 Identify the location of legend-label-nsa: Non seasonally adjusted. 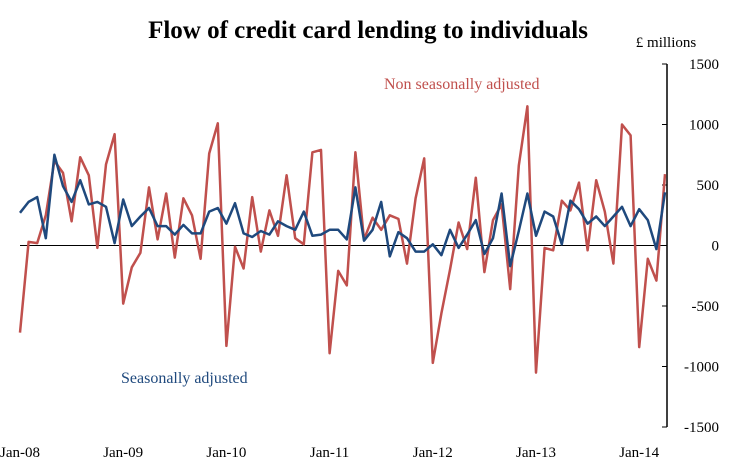
(462, 84).